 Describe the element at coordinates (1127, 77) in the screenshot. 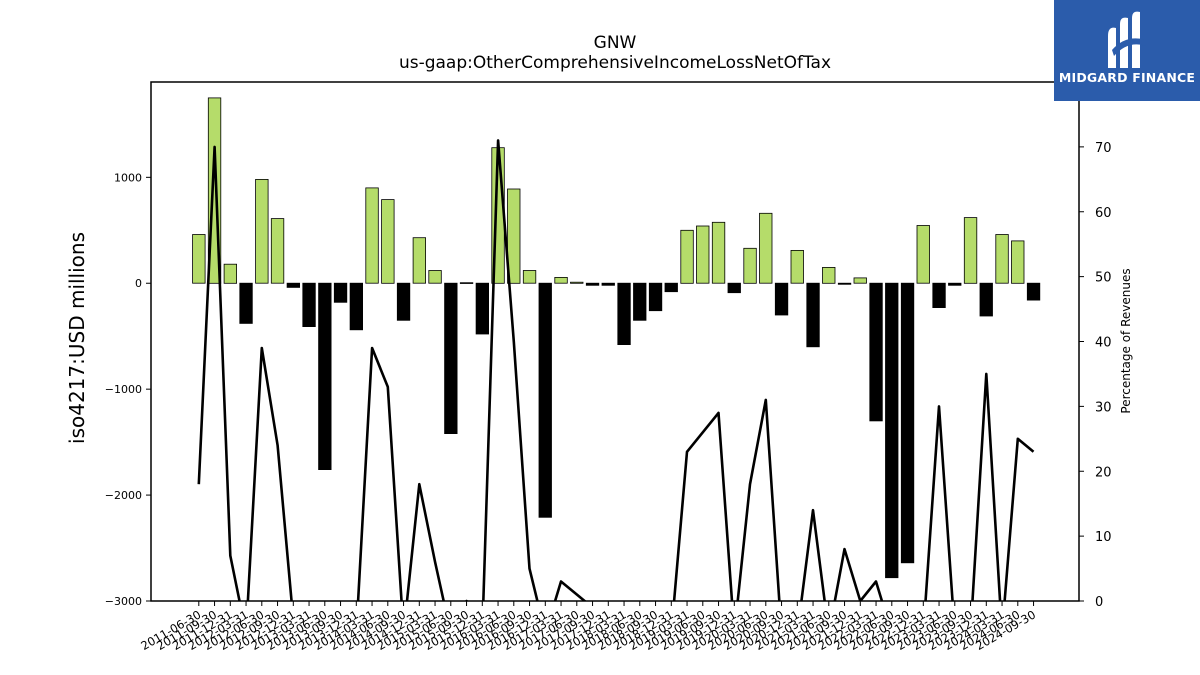

I see `logo-text: MIDGARD FINANCE` at that location.